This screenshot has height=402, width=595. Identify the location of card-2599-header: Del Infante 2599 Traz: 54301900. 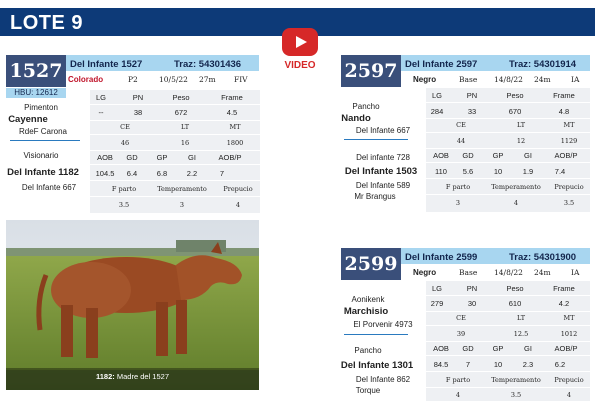
(495, 256).